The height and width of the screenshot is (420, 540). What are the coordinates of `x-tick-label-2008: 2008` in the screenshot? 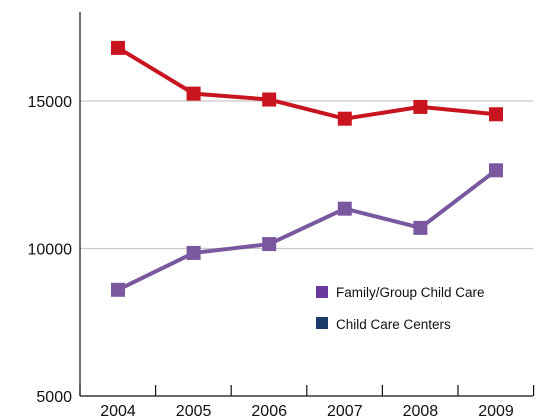 It's located at (421, 411).